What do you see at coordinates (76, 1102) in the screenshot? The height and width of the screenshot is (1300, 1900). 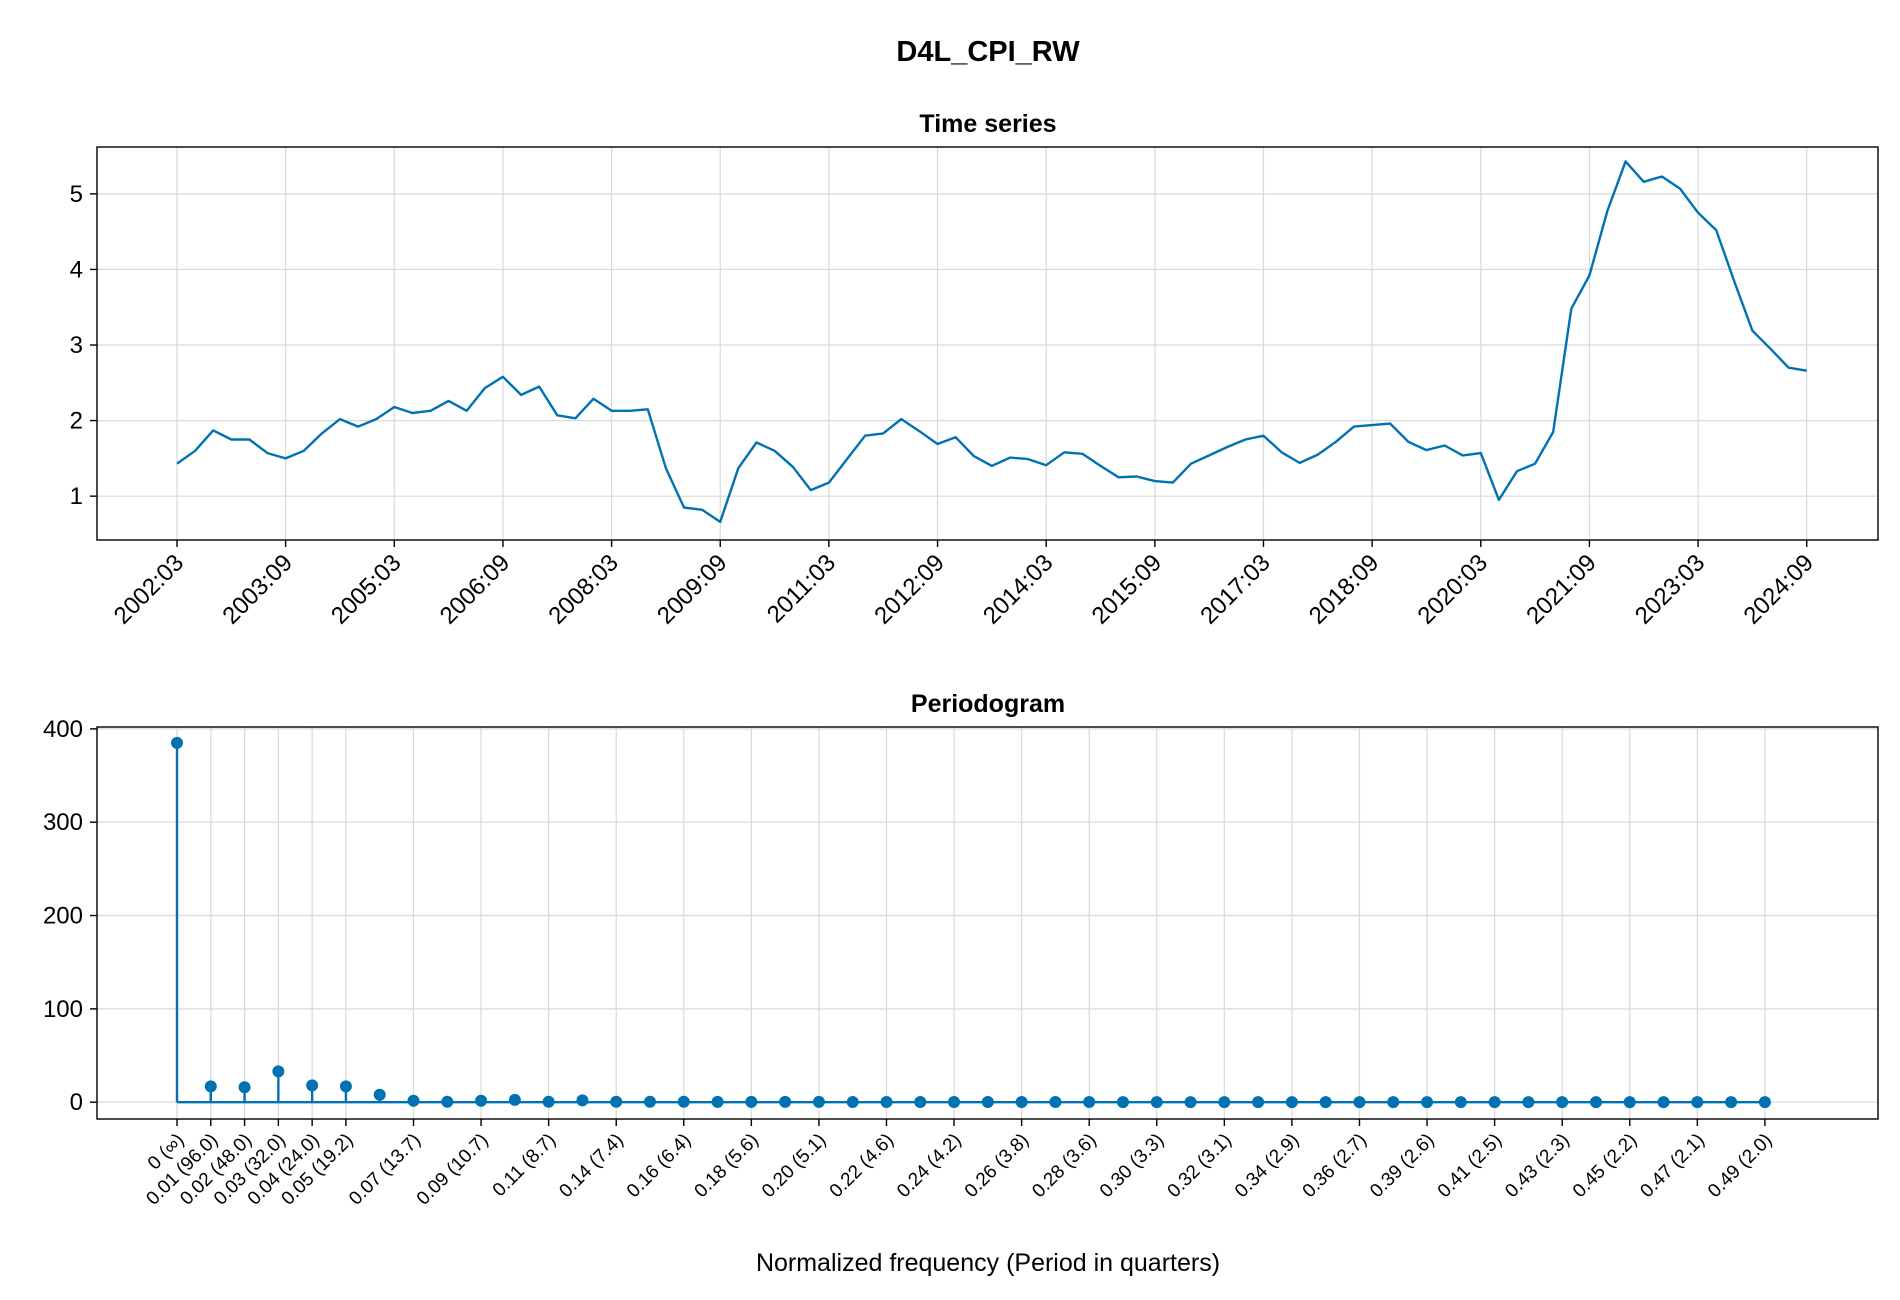 I see `y-tick-label: 0` at bounding box center [76, 1102].